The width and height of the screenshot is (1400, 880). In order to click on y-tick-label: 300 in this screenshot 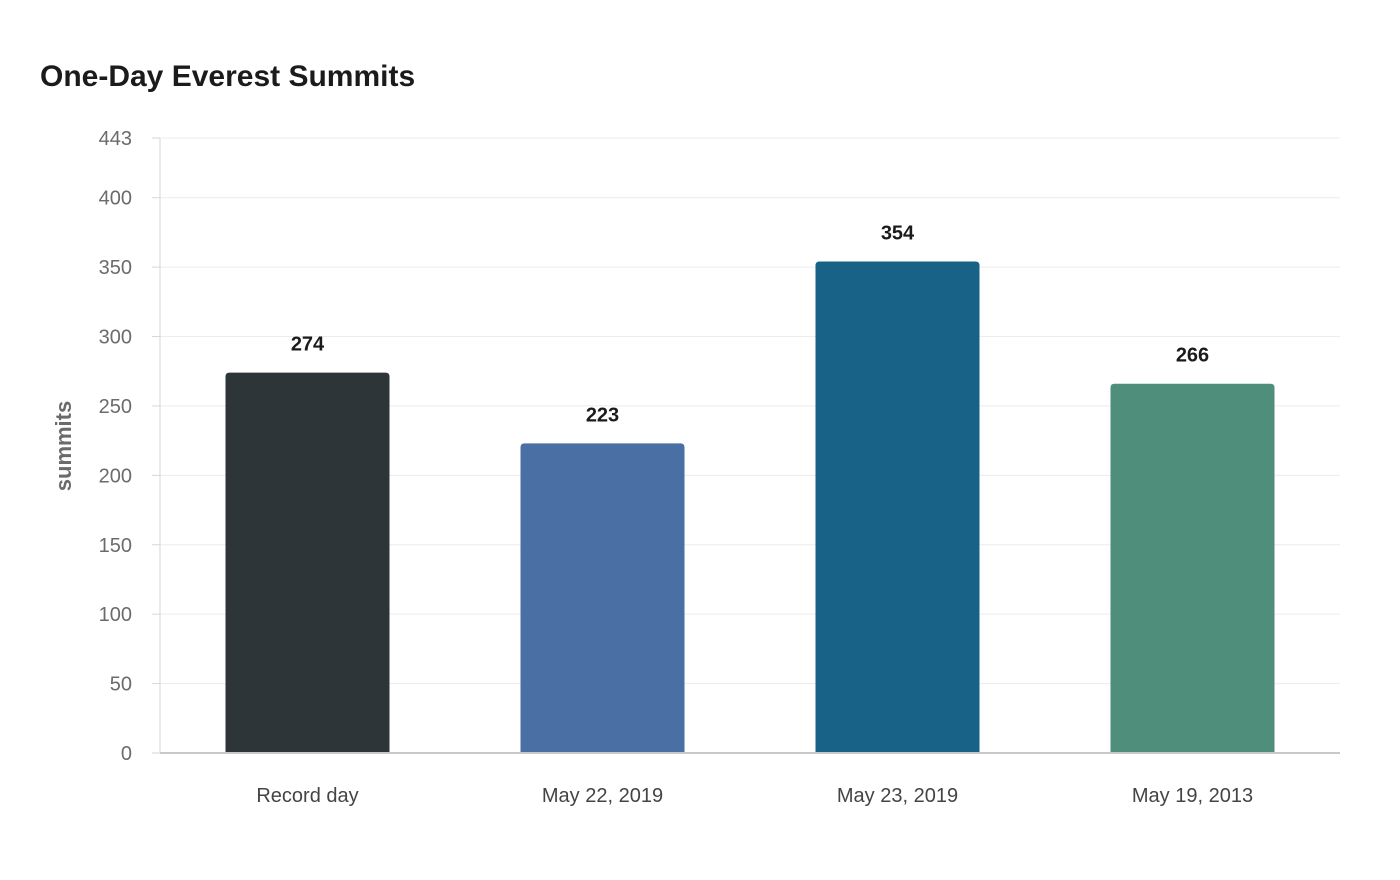, I will do `click(115, 338)`.